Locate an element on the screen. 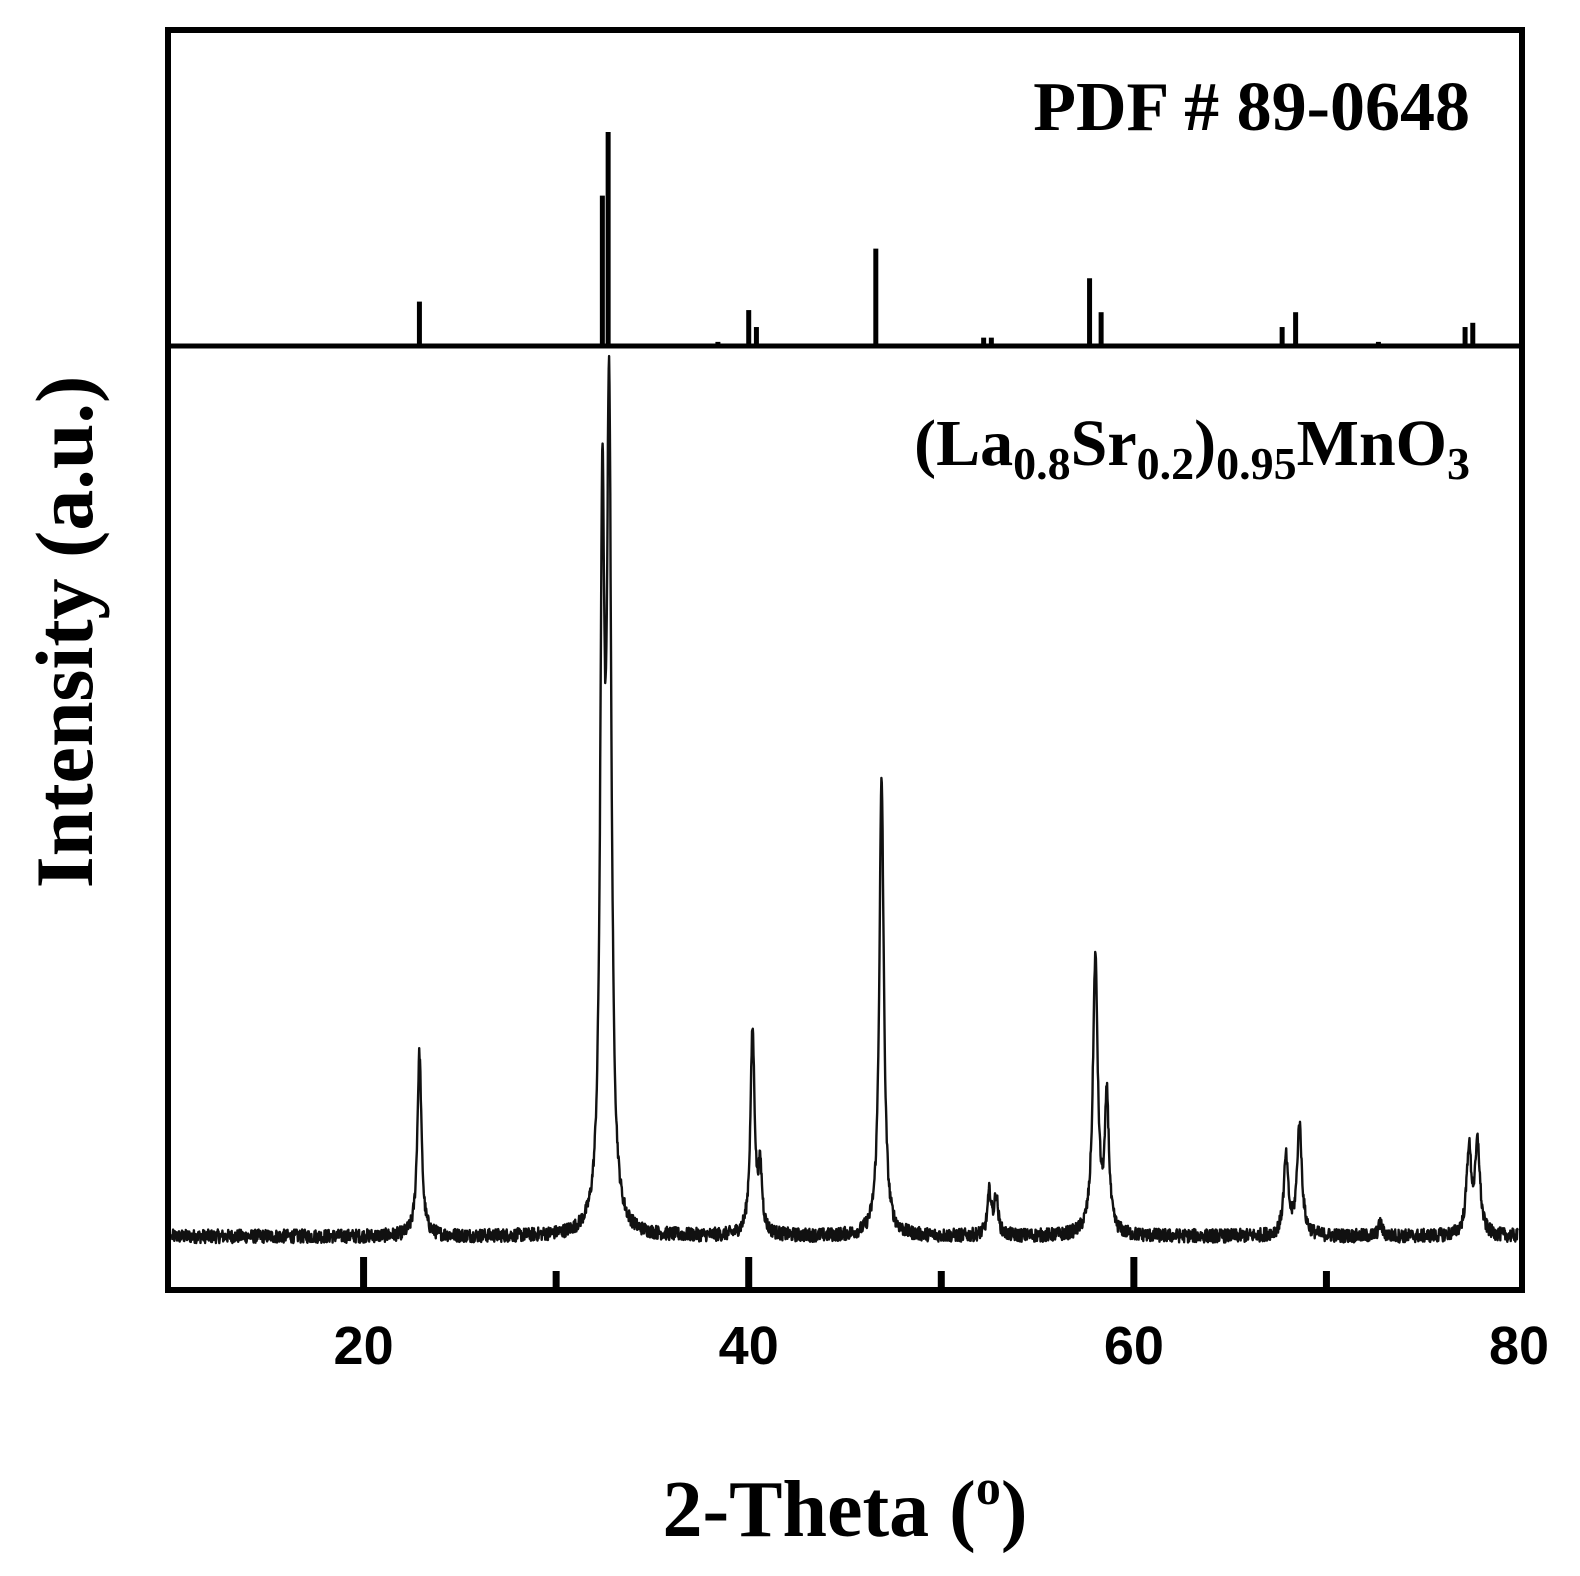  x-axis-label: 2-Theta (o) is located at coordinates (845, 1506).